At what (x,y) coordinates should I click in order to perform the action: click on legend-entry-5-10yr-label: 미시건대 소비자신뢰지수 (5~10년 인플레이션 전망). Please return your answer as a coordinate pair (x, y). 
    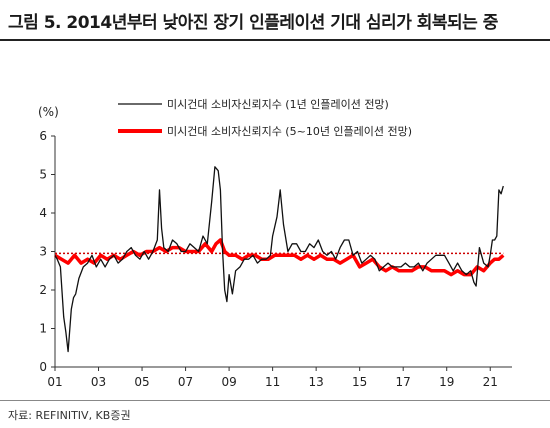
    Looking at the image, I should click on (289, 131).